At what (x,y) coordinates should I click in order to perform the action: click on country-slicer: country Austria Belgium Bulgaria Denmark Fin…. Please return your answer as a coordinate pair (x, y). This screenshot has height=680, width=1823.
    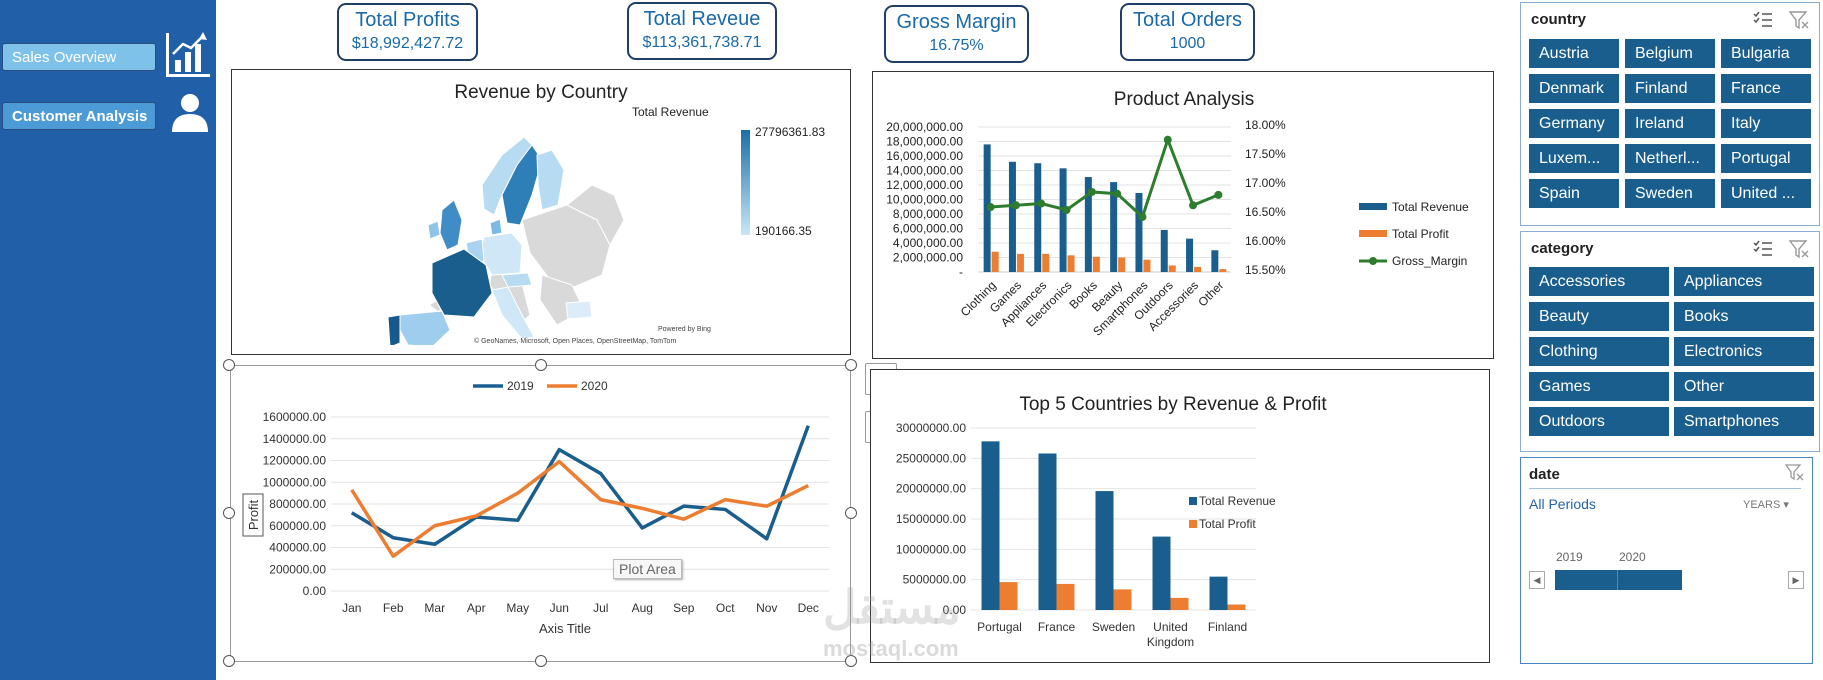
    Looking at the image, I should click on (1670, 114).